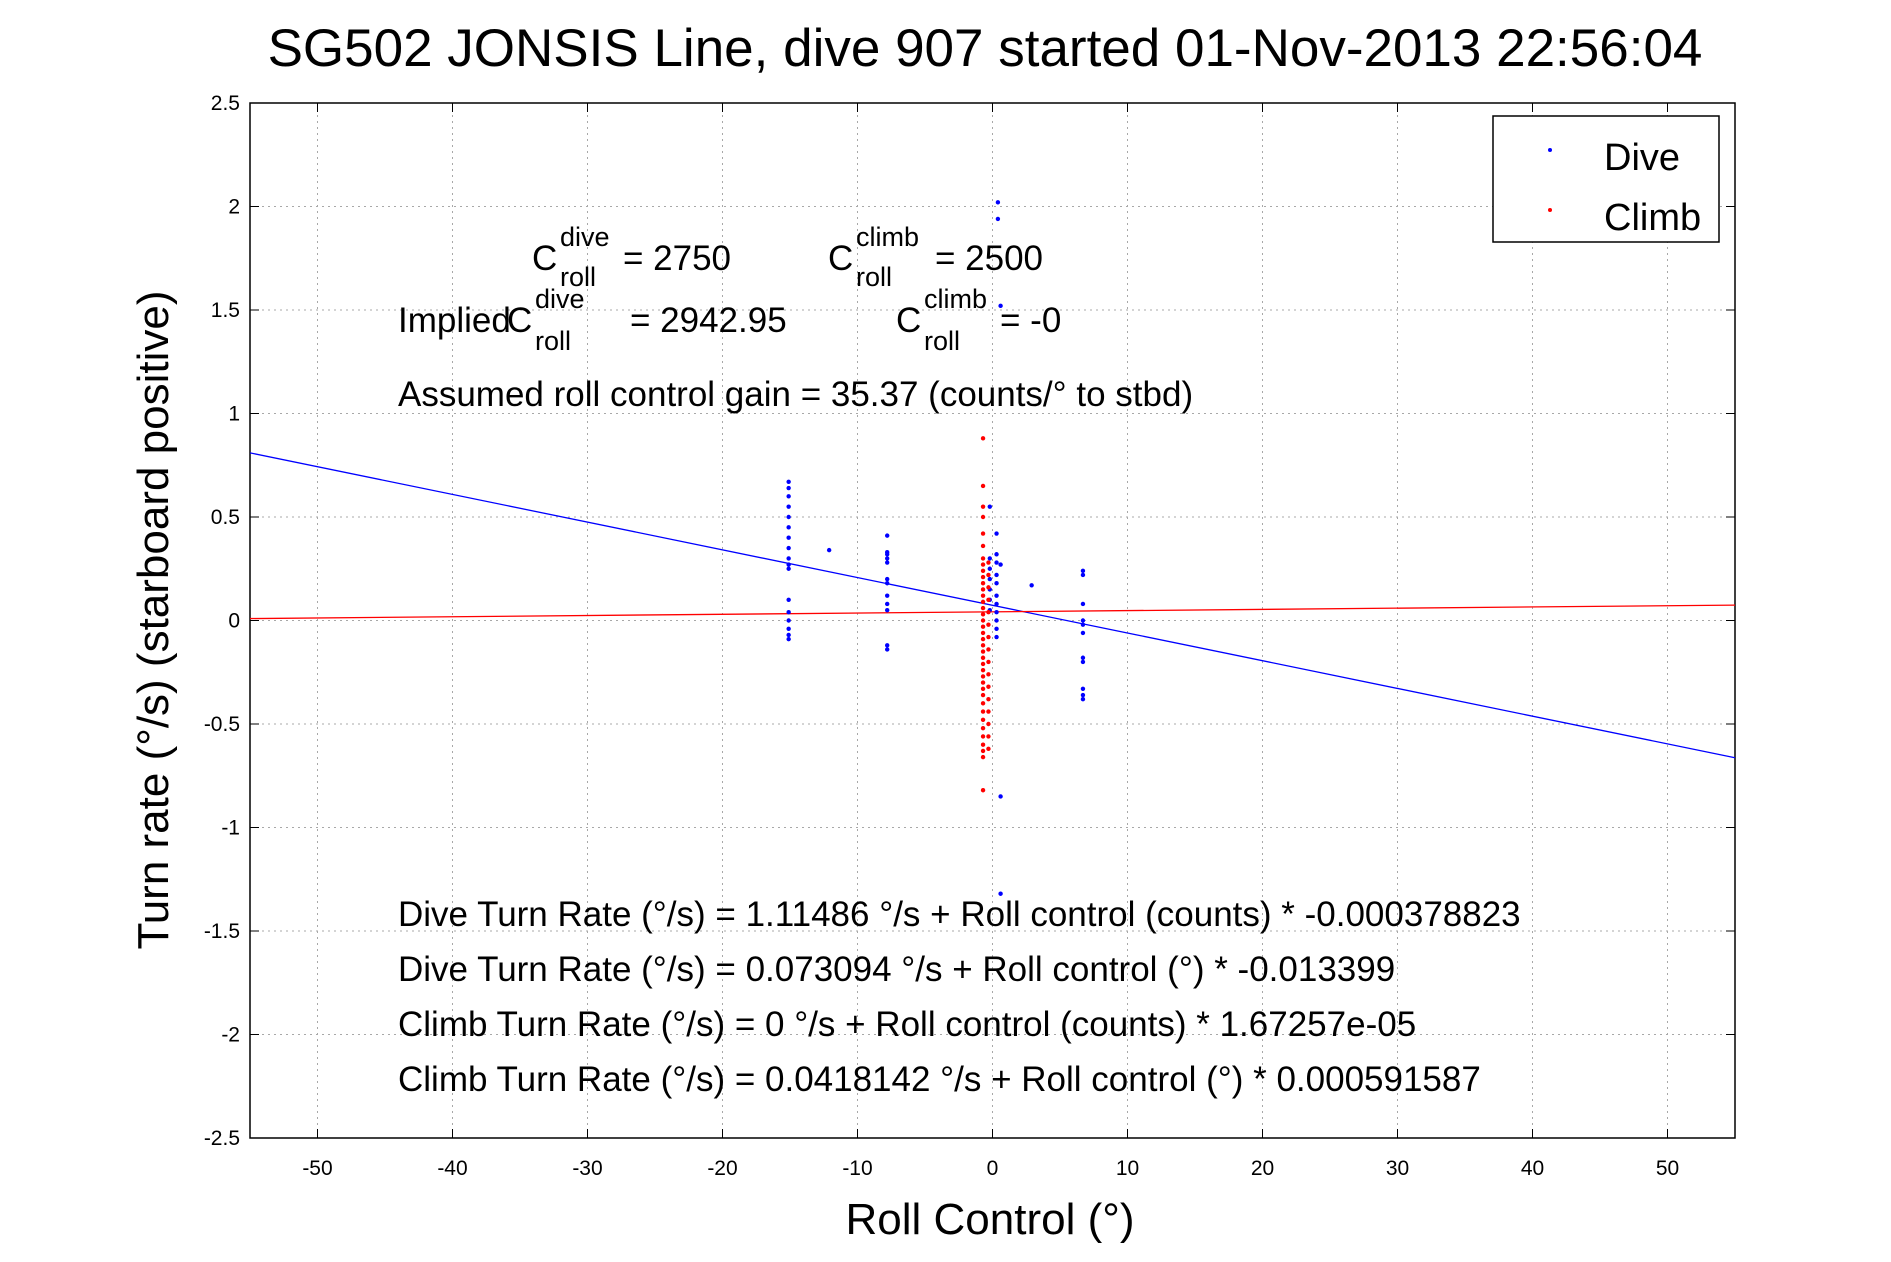 This screenshot has width=1891, height=1262. Describe the element at coordinates (989, 258) in the screenshot. I see `svg-text: = 2500` at that location.